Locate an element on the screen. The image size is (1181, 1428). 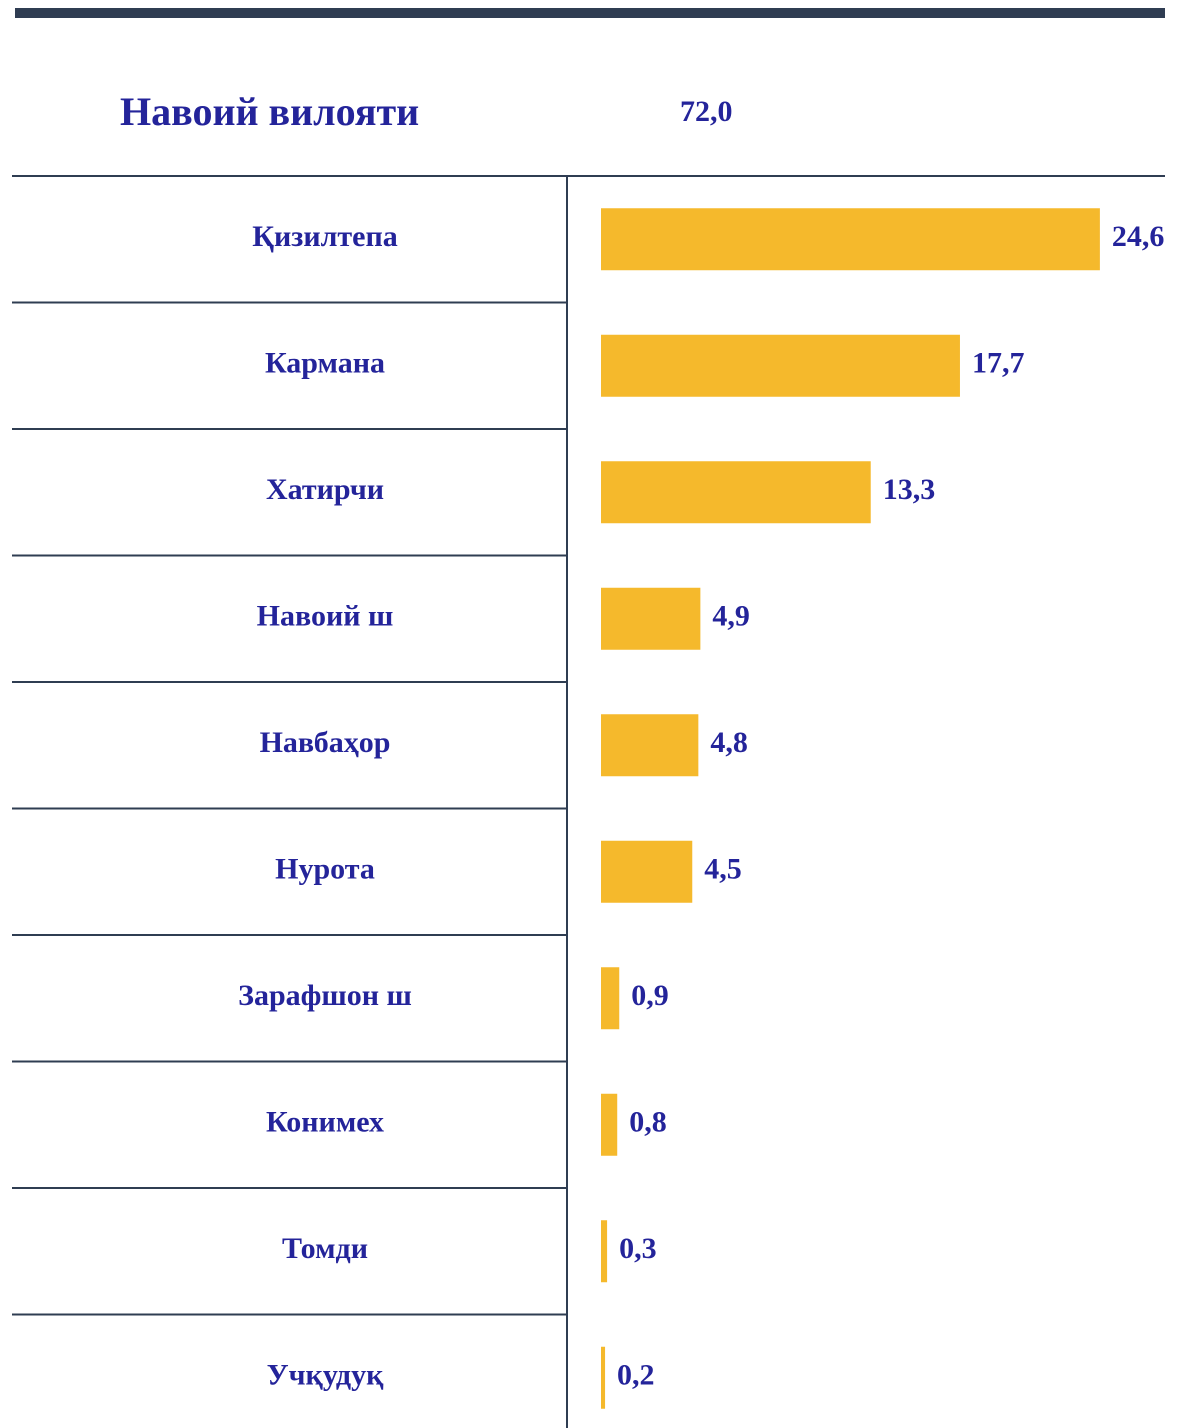
top-band is located at coordinates (590, 13).